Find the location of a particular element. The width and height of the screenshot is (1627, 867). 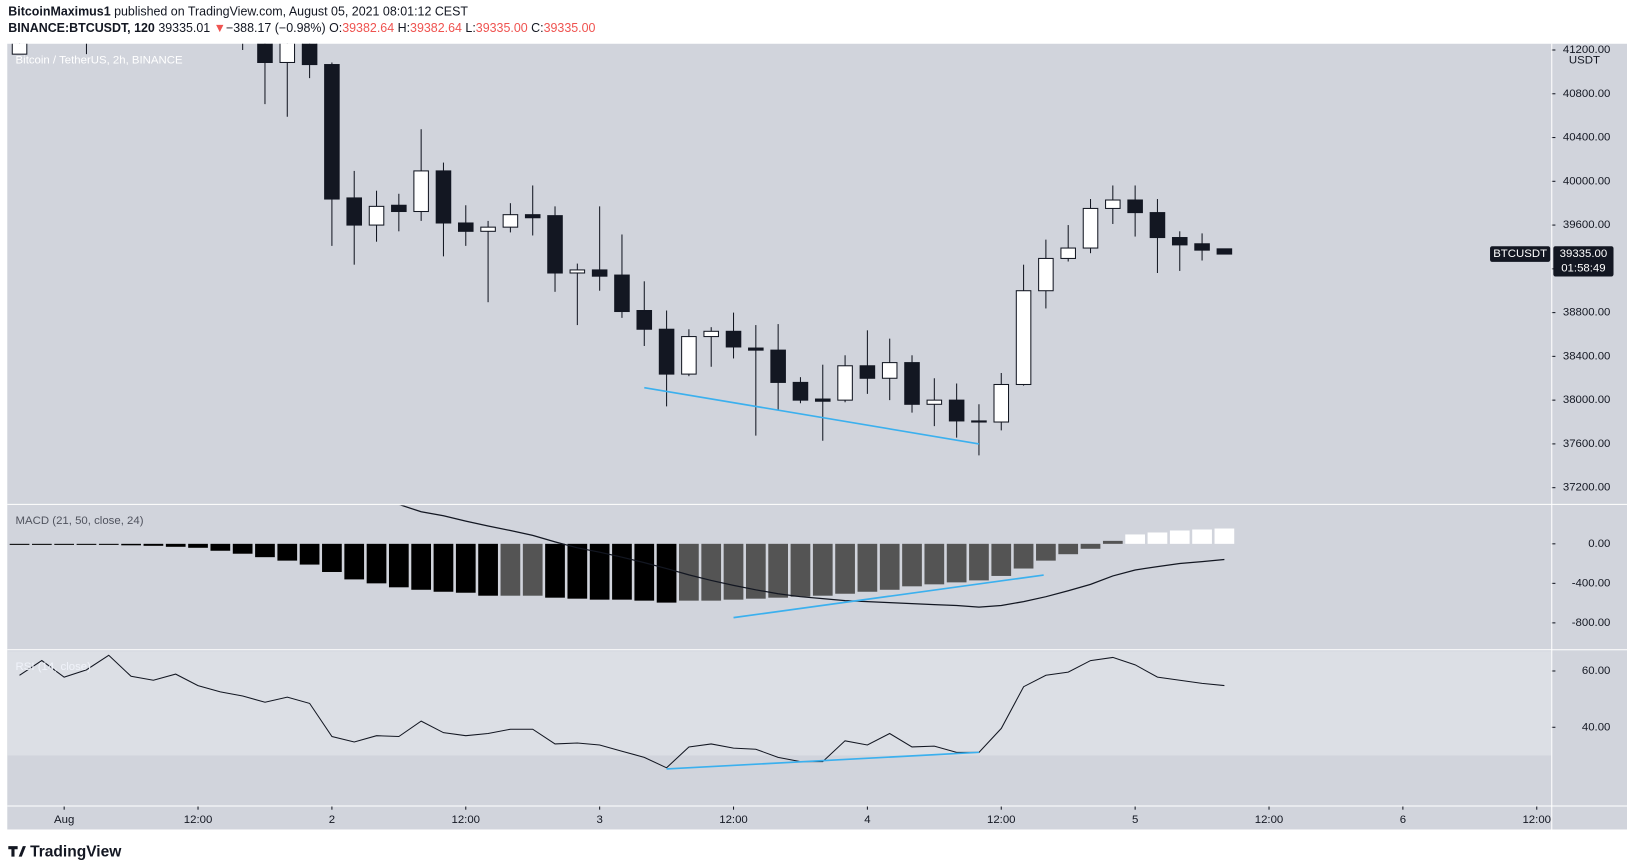

header-bg is located at coordinates (813, 22).